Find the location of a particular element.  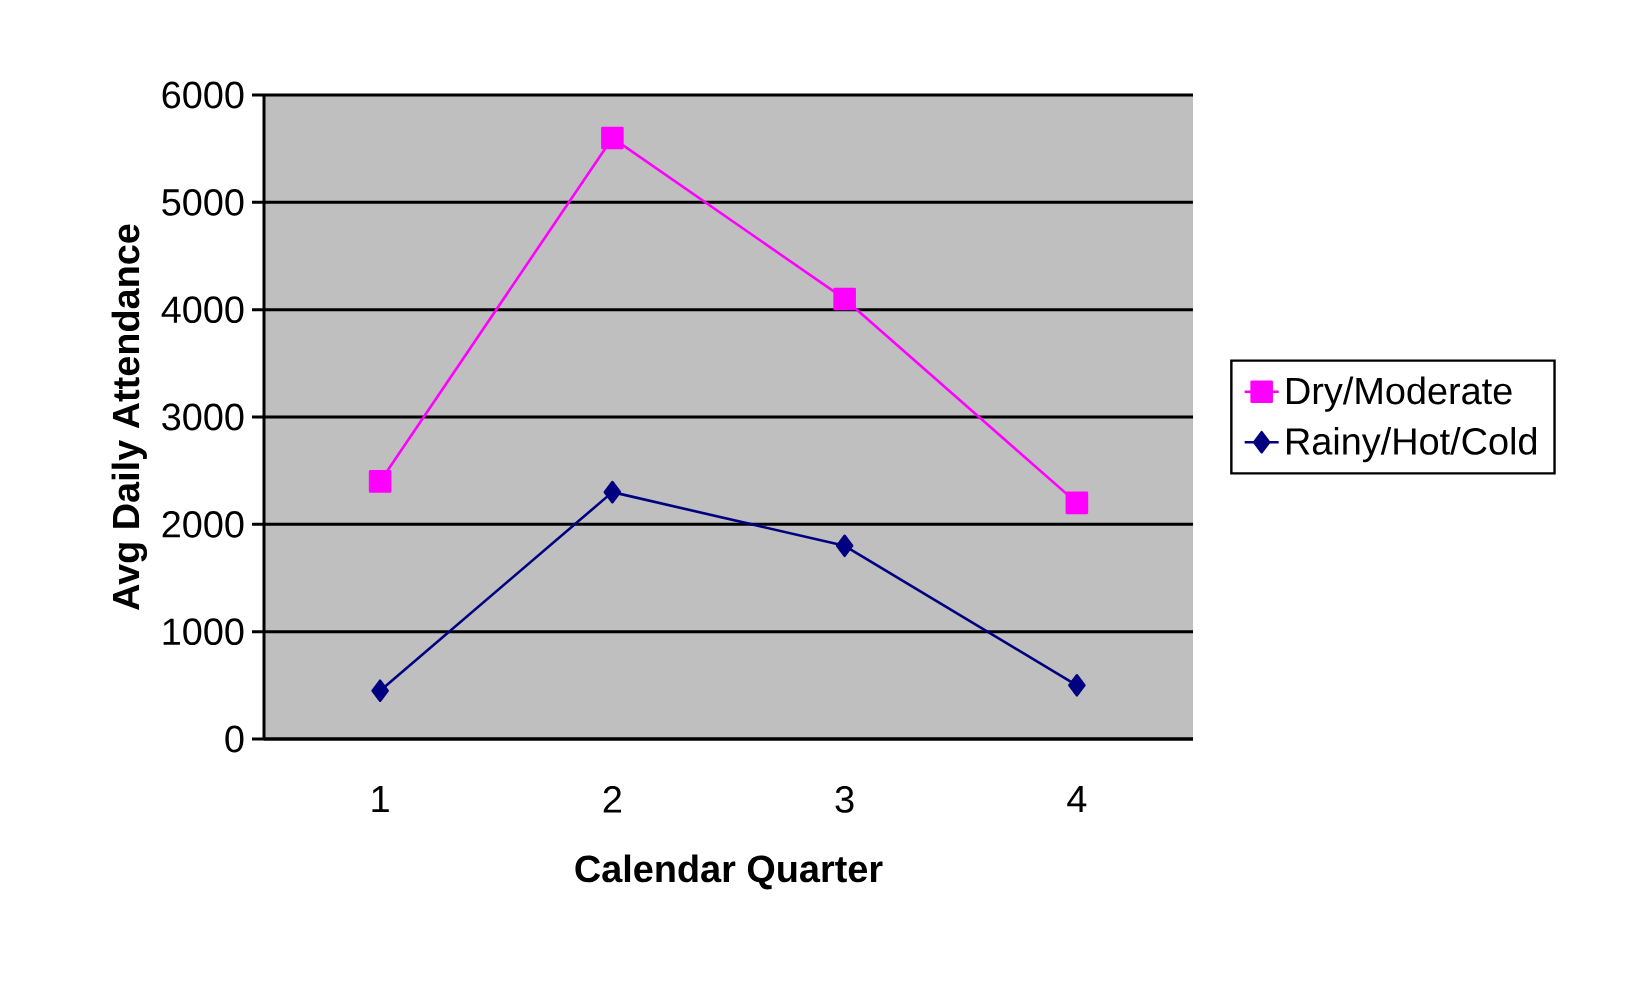

legend-label: Rainy/Hot/Cold is located at coordinates (1412, 444).